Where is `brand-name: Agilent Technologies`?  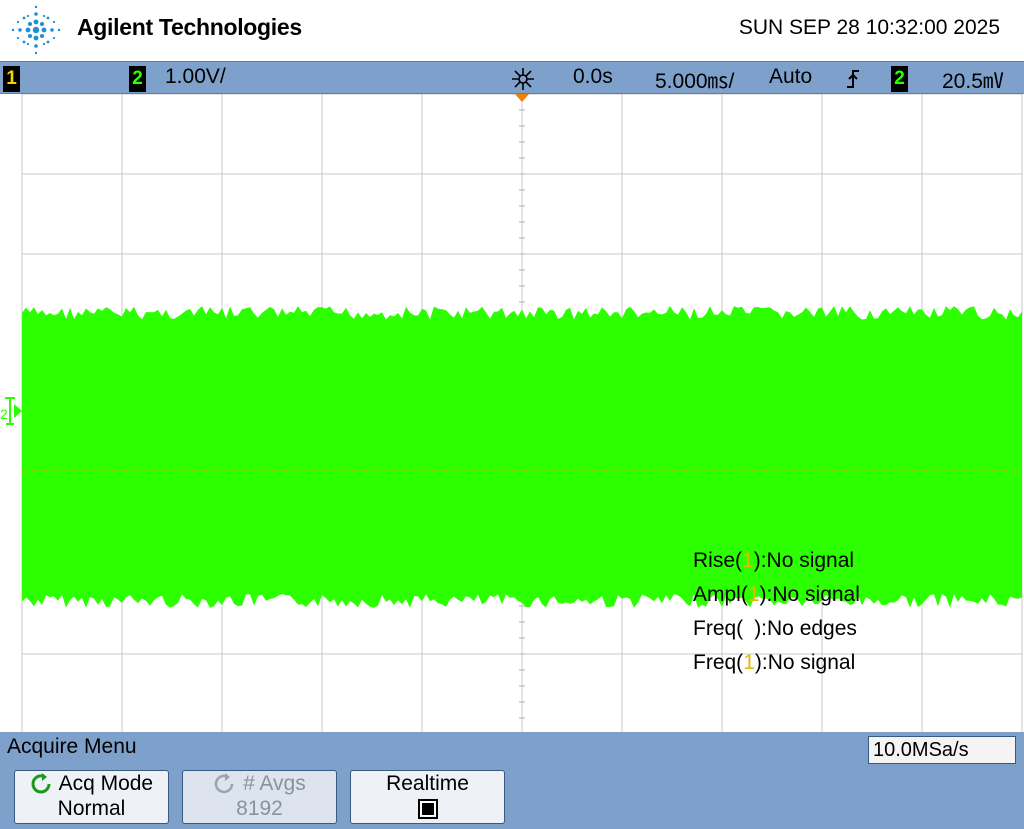 brand-name: Agilent Technologies is located at coordinates (189, 27).